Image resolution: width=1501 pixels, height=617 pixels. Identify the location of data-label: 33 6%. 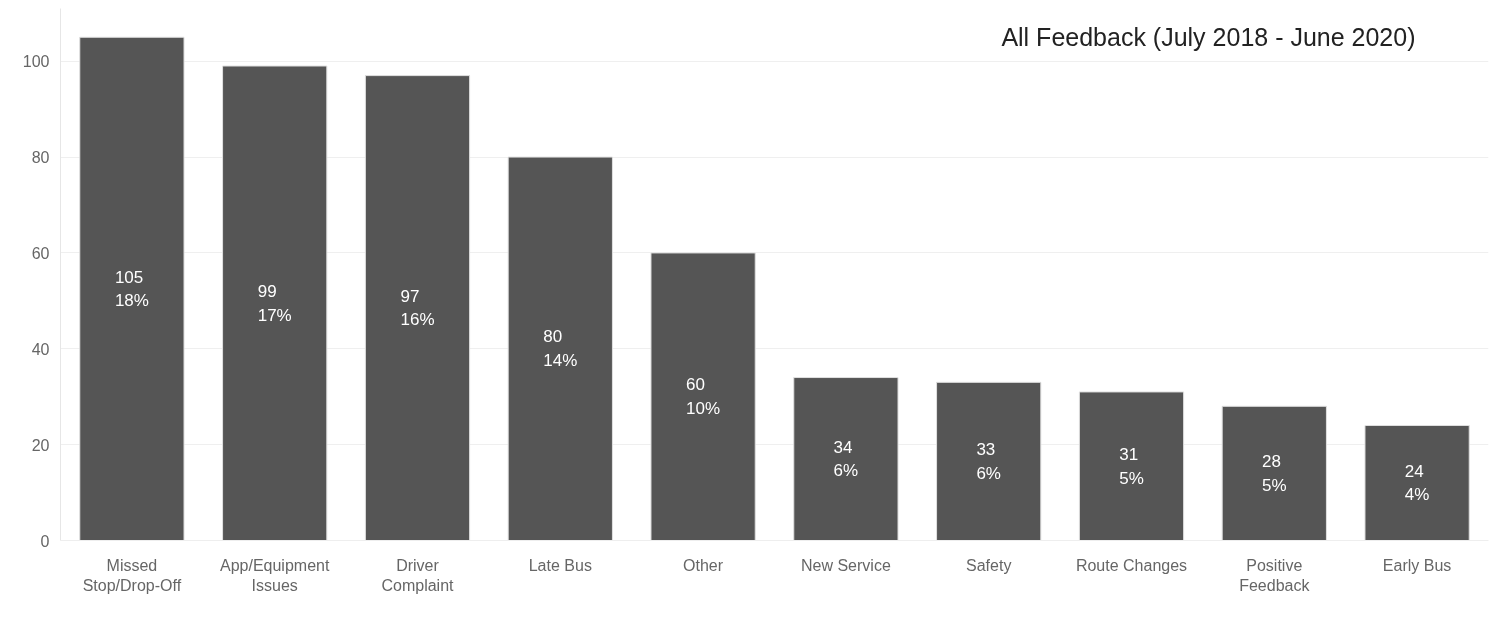
(988, 461).